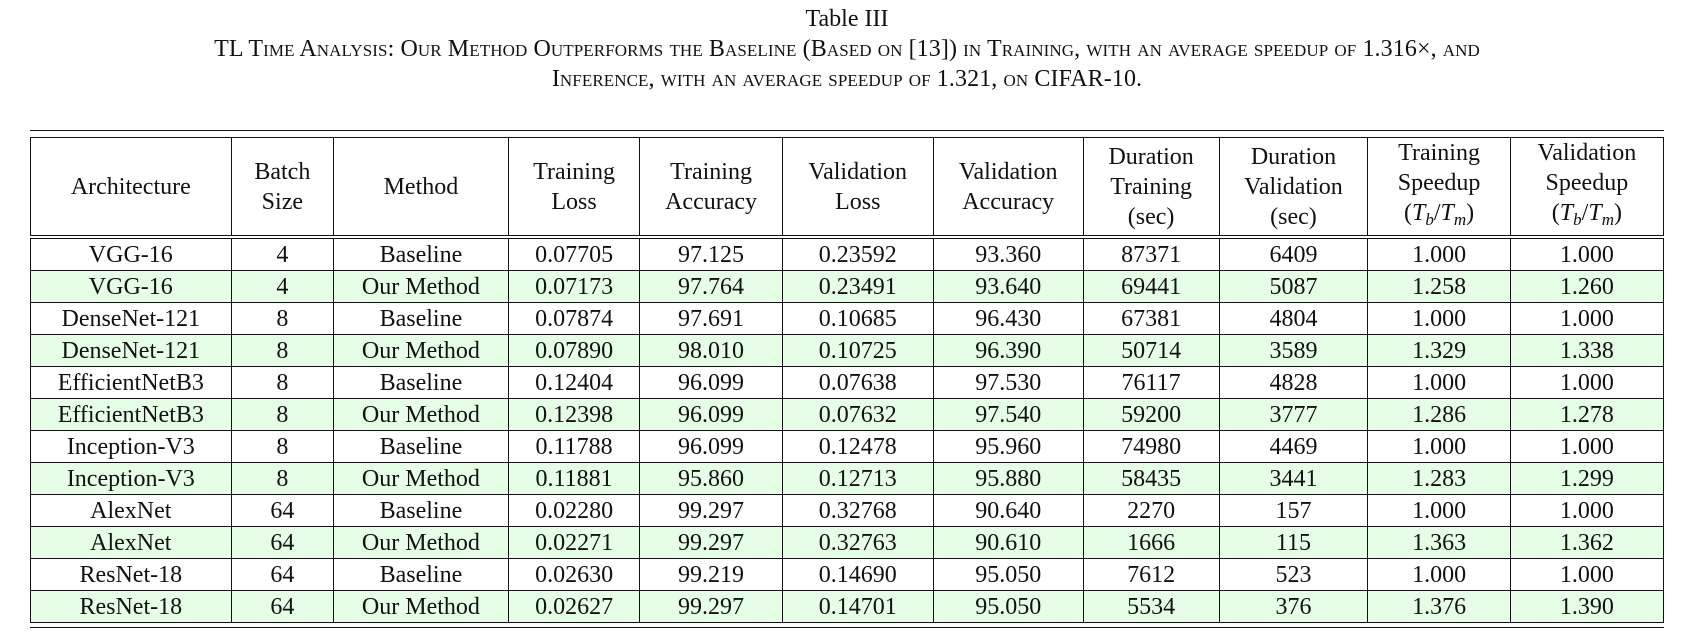 This screenshot has height=635, width=1694. I want to click on table-cell: 1.260, so click(1587, 286).